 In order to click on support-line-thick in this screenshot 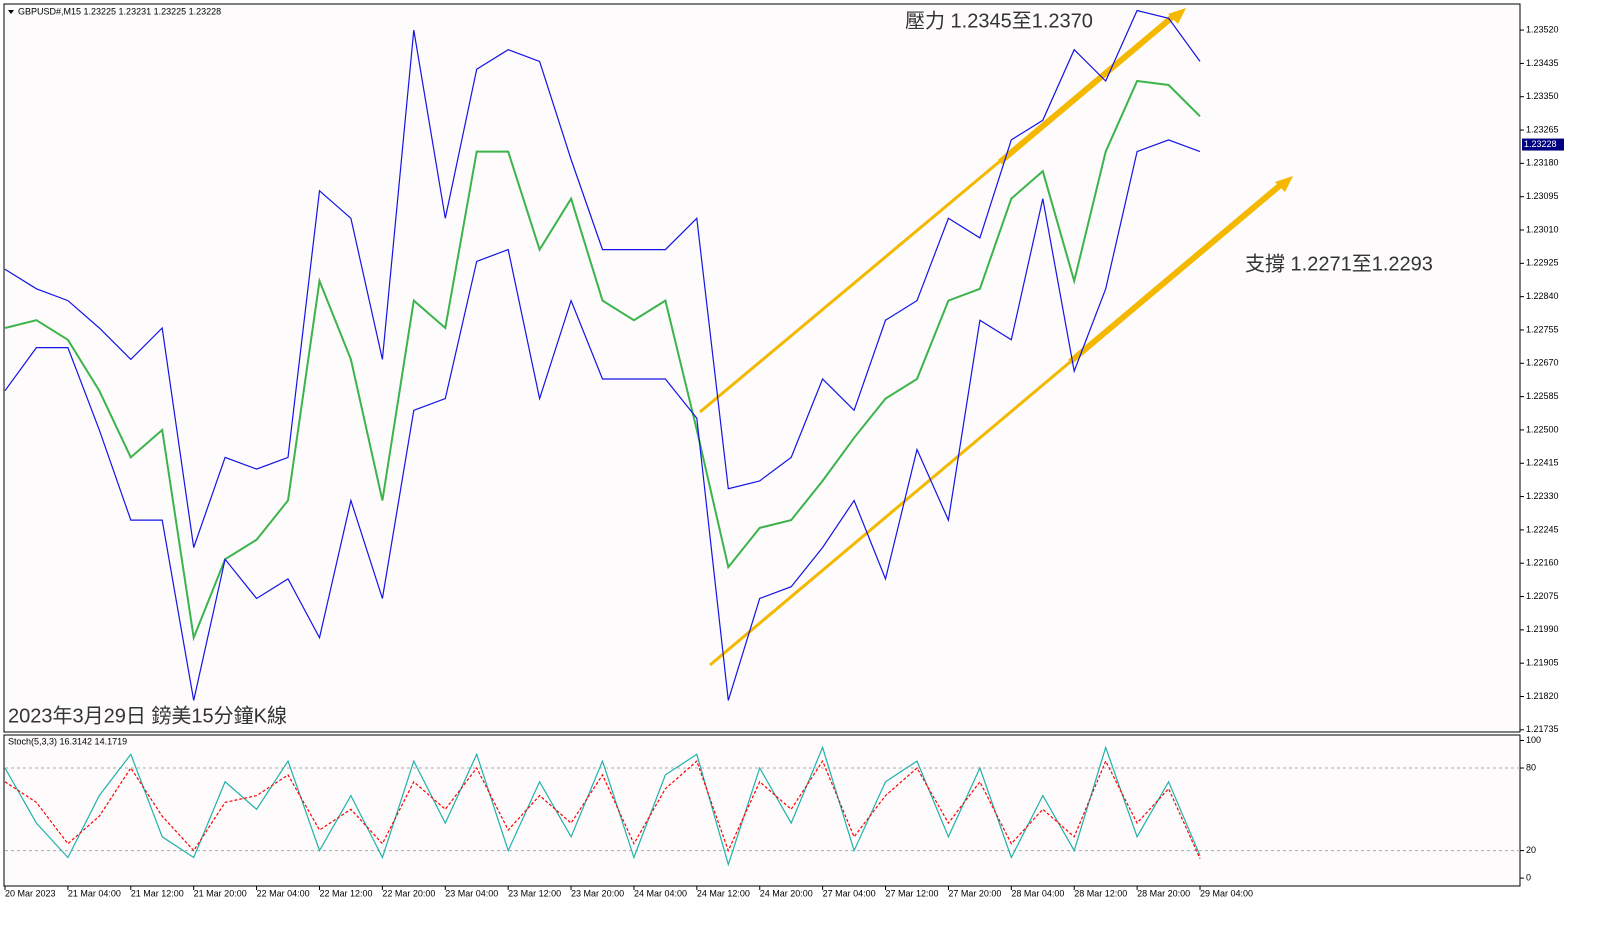, I will do `click(1177, 272)`.